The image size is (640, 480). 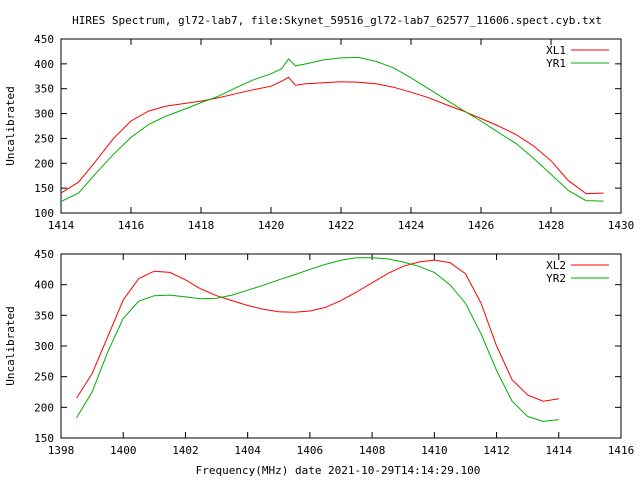 I want to click on legend-label-xl2: XL2, so click(x=556, y=265).